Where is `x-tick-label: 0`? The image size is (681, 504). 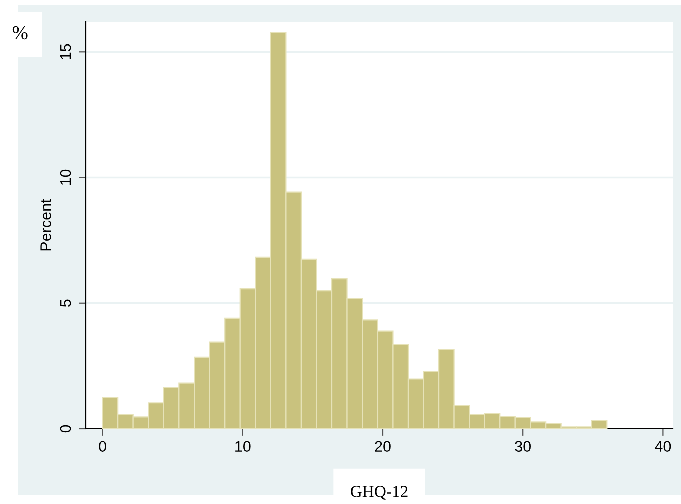 x-tick-label: 0 is located at coordinates (102, 446).